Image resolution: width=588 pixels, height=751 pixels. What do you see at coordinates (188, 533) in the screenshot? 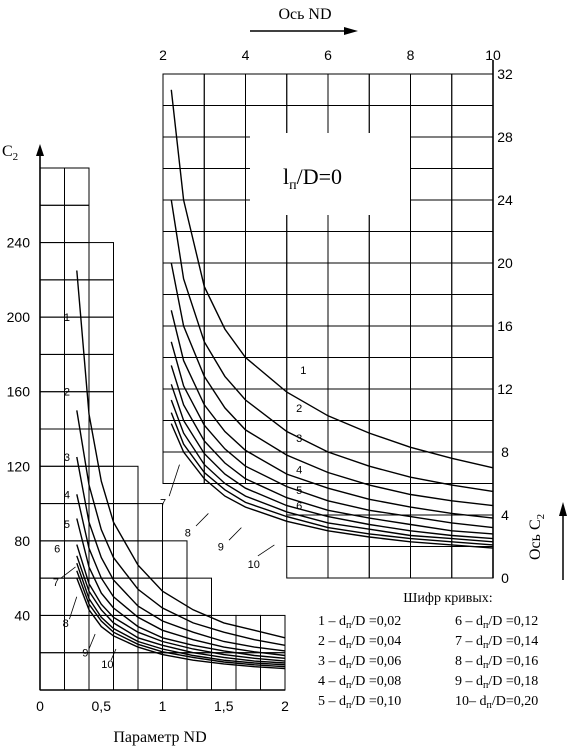
I see `right-curve-label: 8` at bounding box center [188, 533].